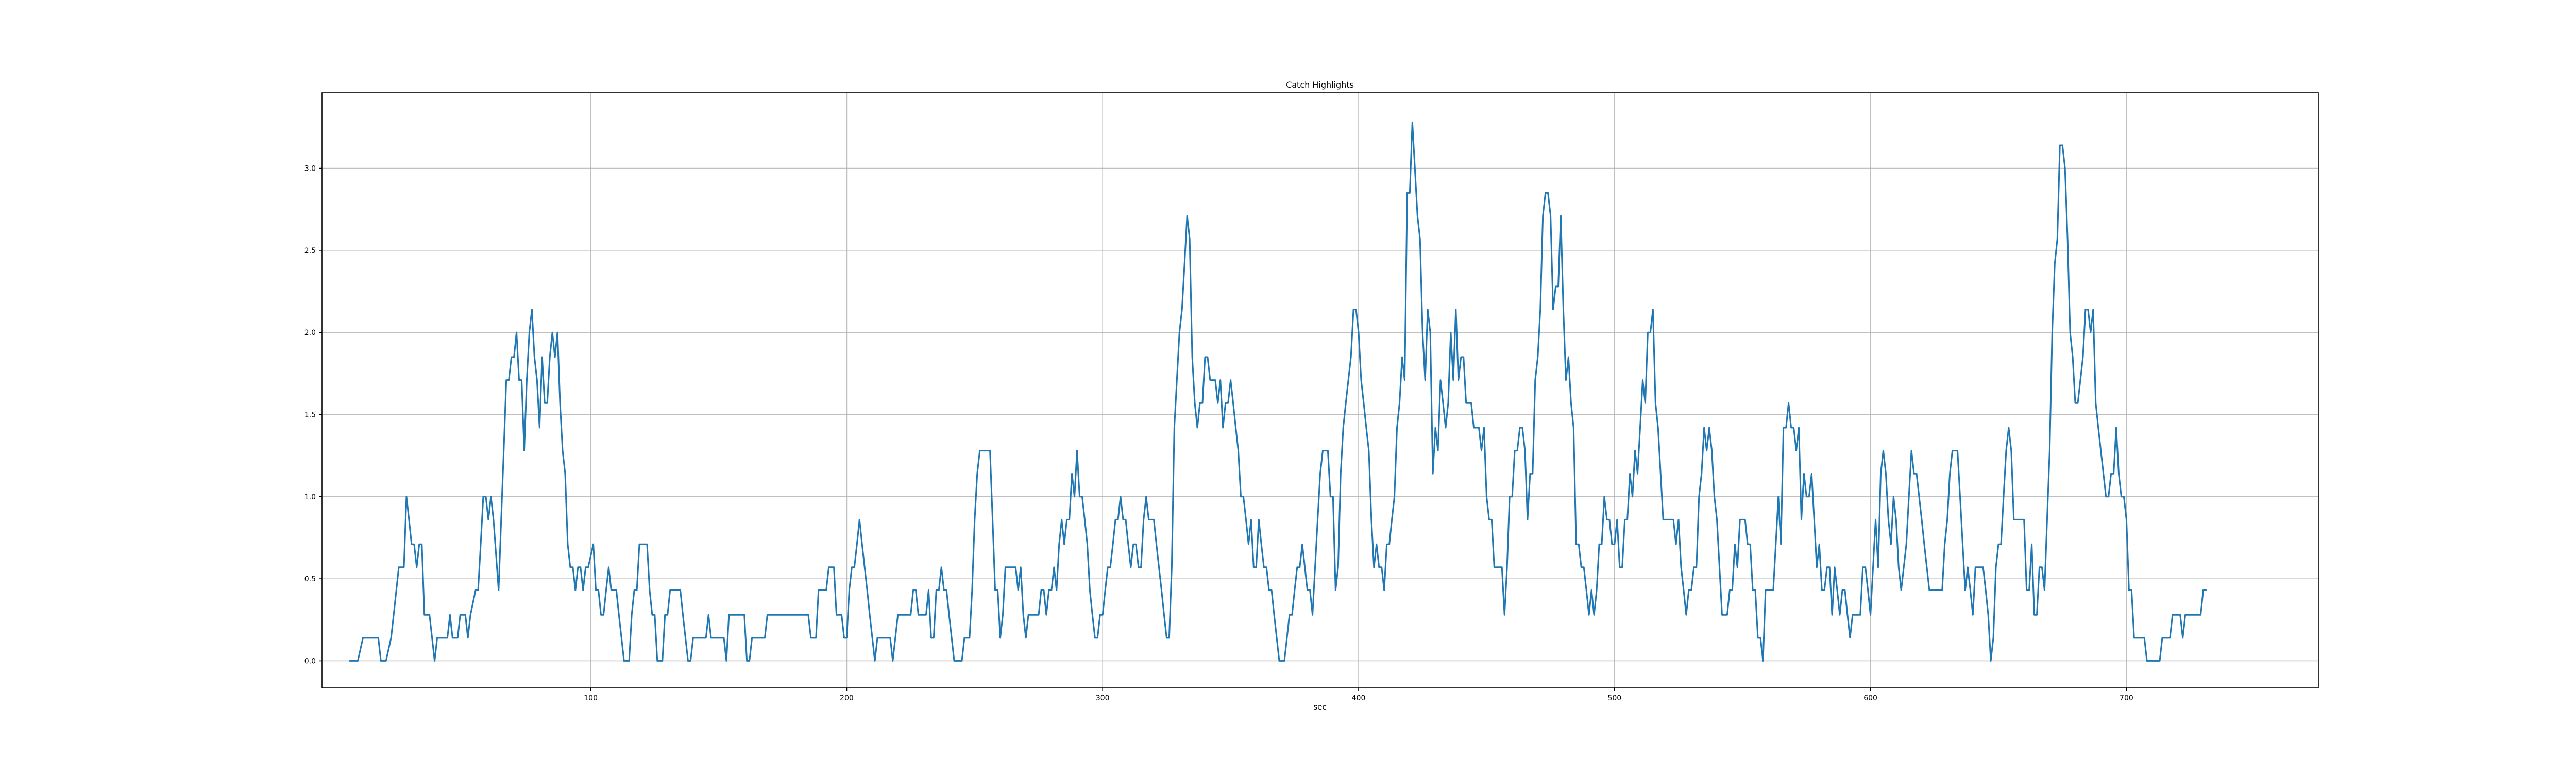 The height and width of the screenshot is (775, 2576). I want to click on x-tick-label: 200, so click(847, 698).